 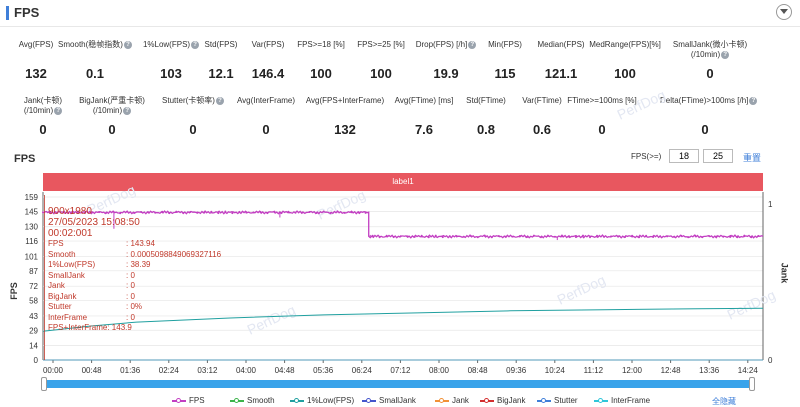 What do you see at coordinates (221, 44) in the screenshot?
I see `stat-label-text: Std(FPS)` at bounding box center [221, 44].